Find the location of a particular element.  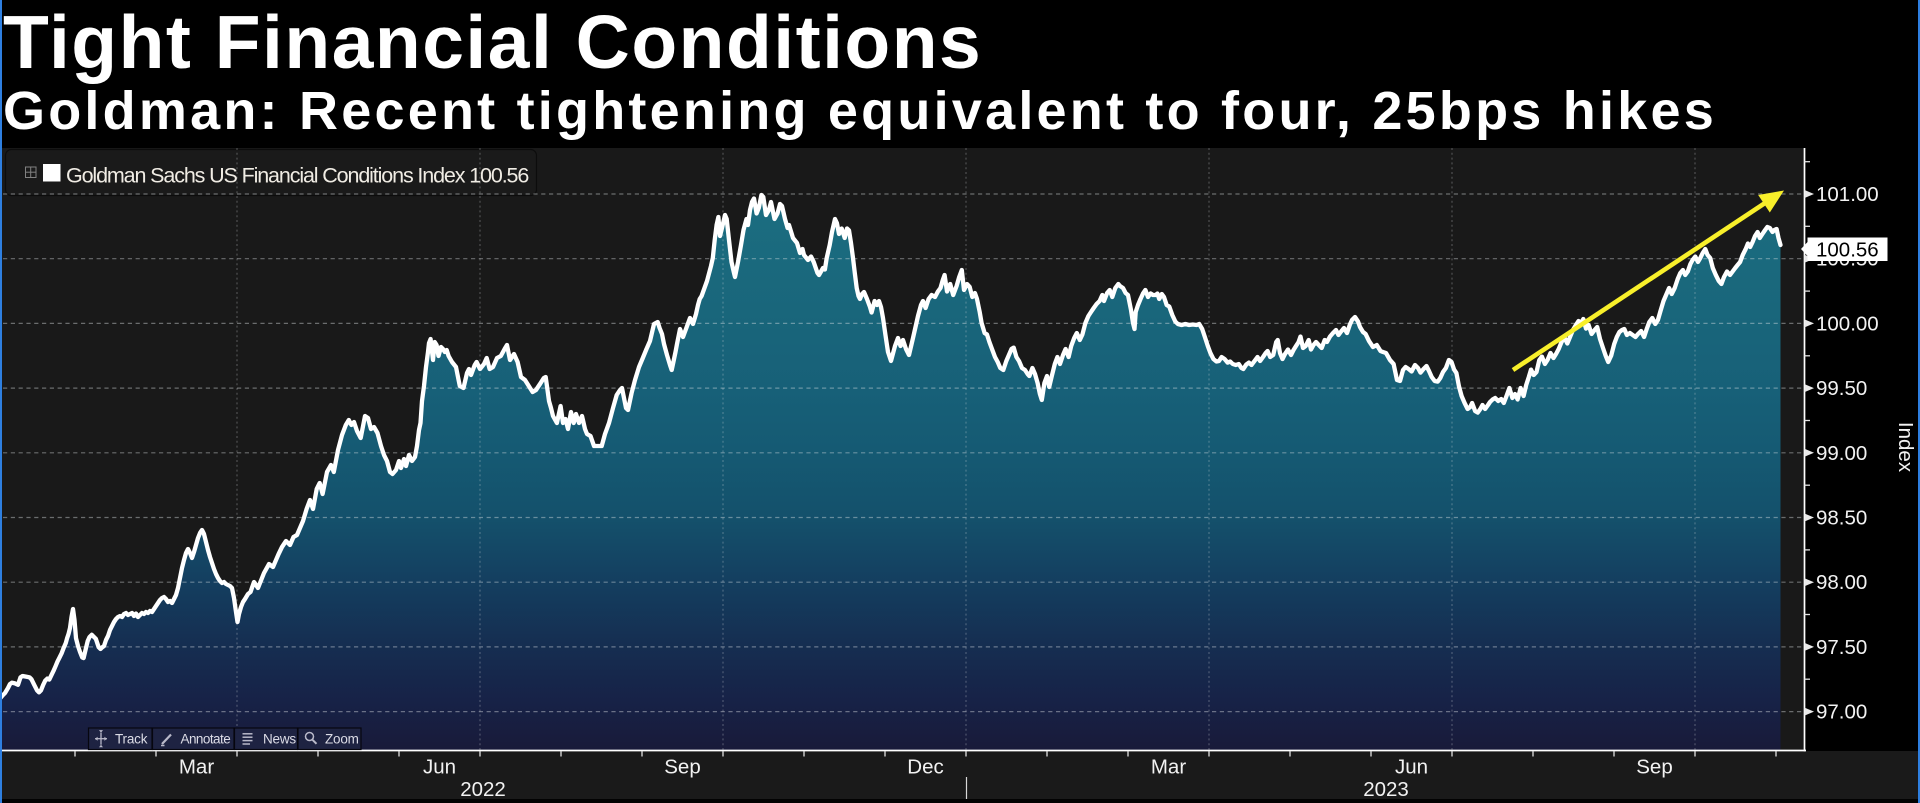

svg-text: Annotate is located at coordinates (206, 739).